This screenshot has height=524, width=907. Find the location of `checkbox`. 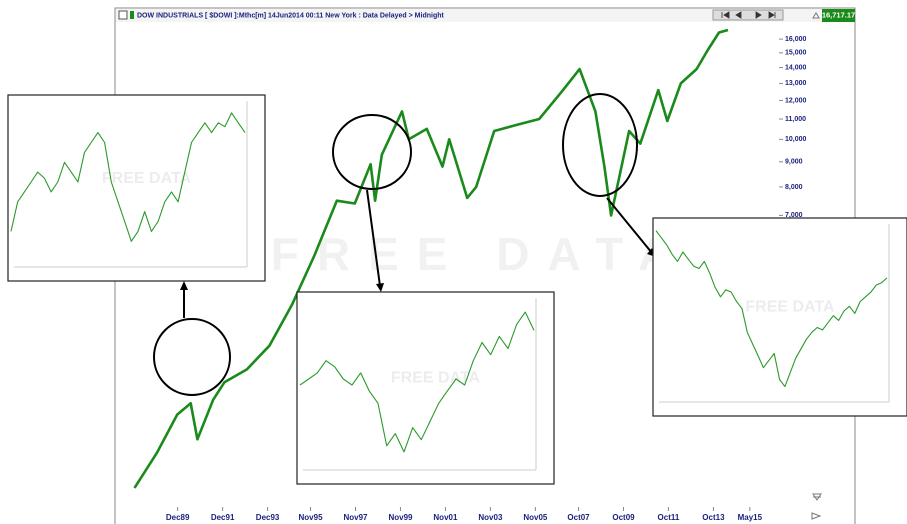

checkbox is located at coordinates (123, 15).